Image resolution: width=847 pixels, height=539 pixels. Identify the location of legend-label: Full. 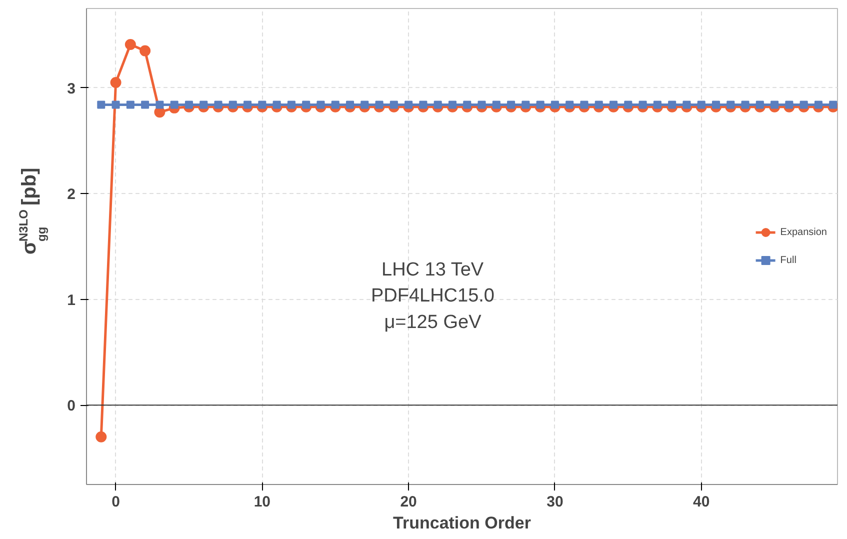
(789, 260).